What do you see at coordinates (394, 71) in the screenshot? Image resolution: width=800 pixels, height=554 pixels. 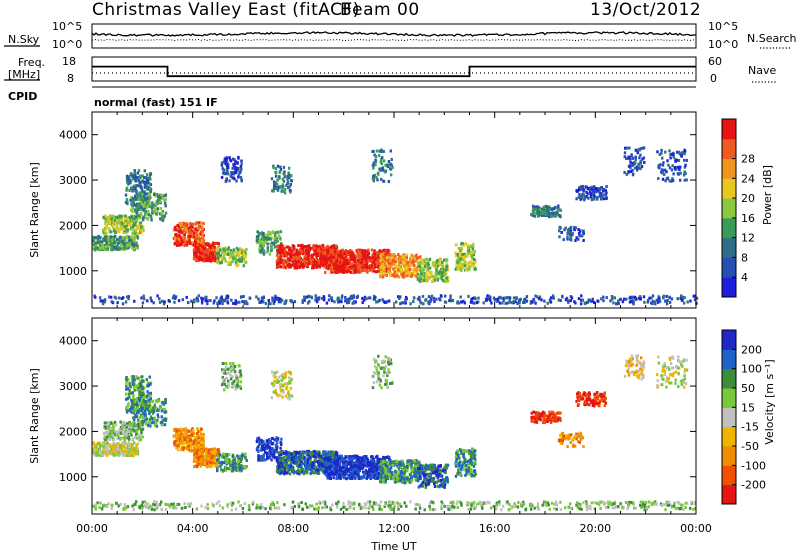 I see `frequency-lines` at bounding box center [394, 71].